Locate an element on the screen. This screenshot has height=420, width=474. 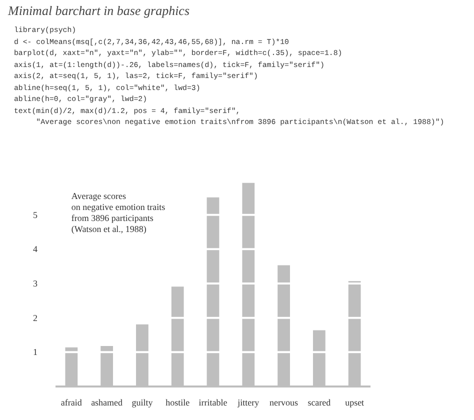
y-tick-label: 1 is located at coordinates (35, 352).